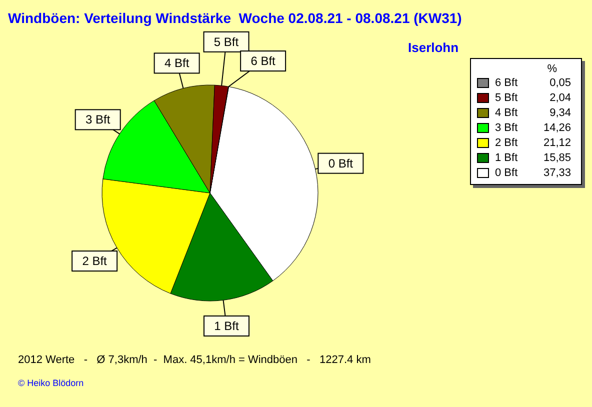 The image size is (592, 407). What do you see at coordinates (341, 163) in the screenshot?
I see `slice-label: 0 Bft` at bounding box center [341, 163].